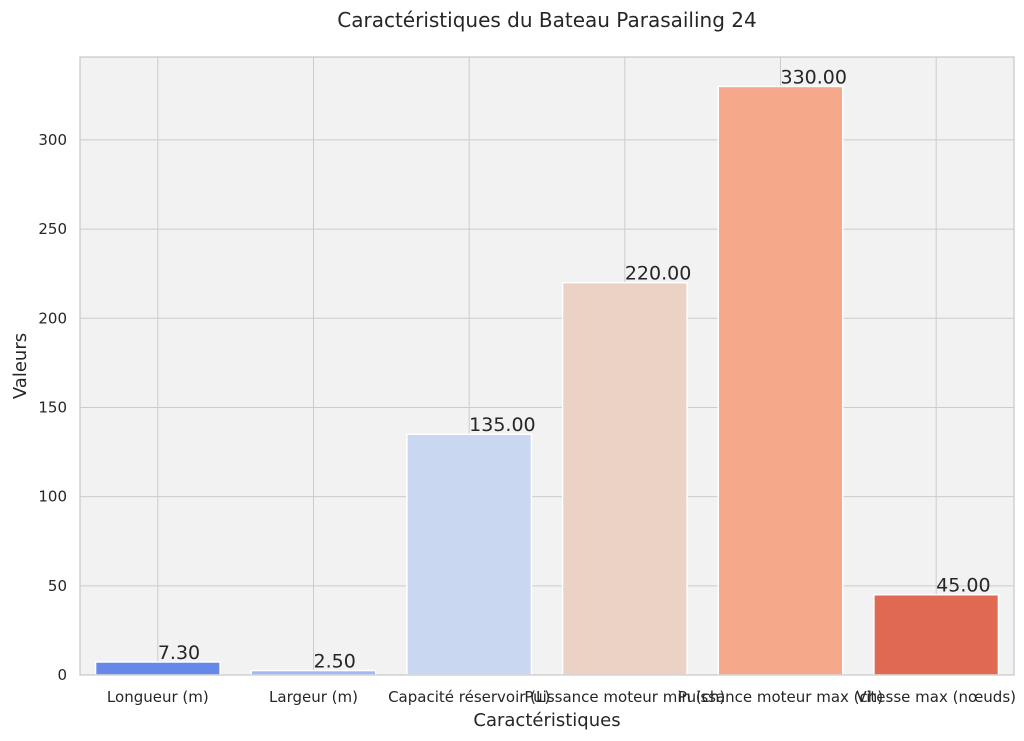  Describe the element at coordinates (936, 697) in the screenshot. I see `x-tick-label: Vitesse max (nœuds)` at that location.